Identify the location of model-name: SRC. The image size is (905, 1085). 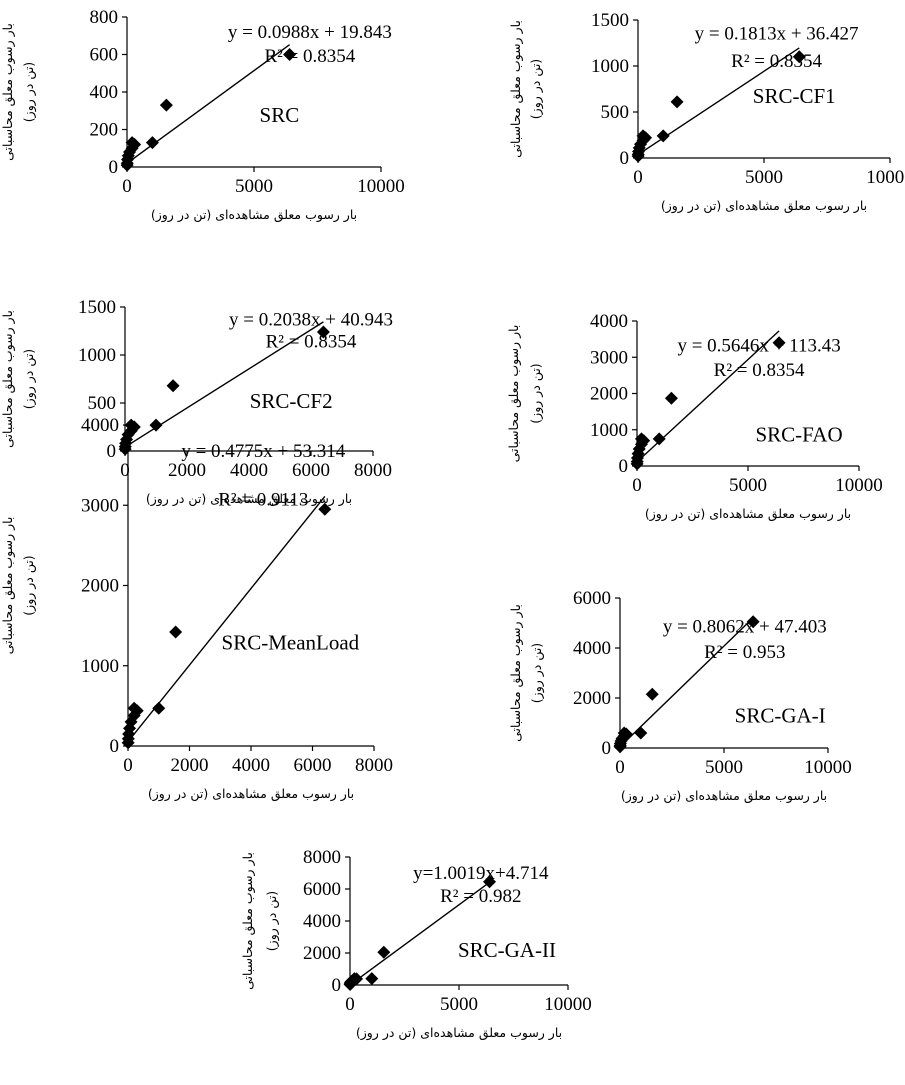
(280, 115).